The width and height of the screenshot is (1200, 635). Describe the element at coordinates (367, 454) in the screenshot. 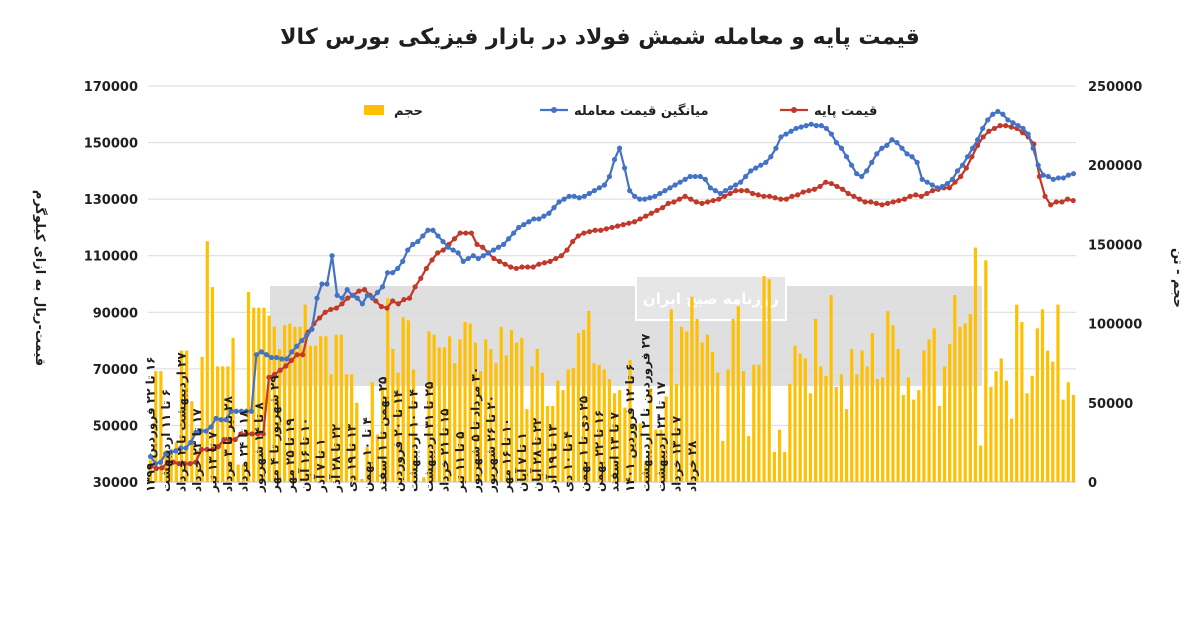

I see `x-tick-label: ۴ تا ۱۰ بهمن` at that location.